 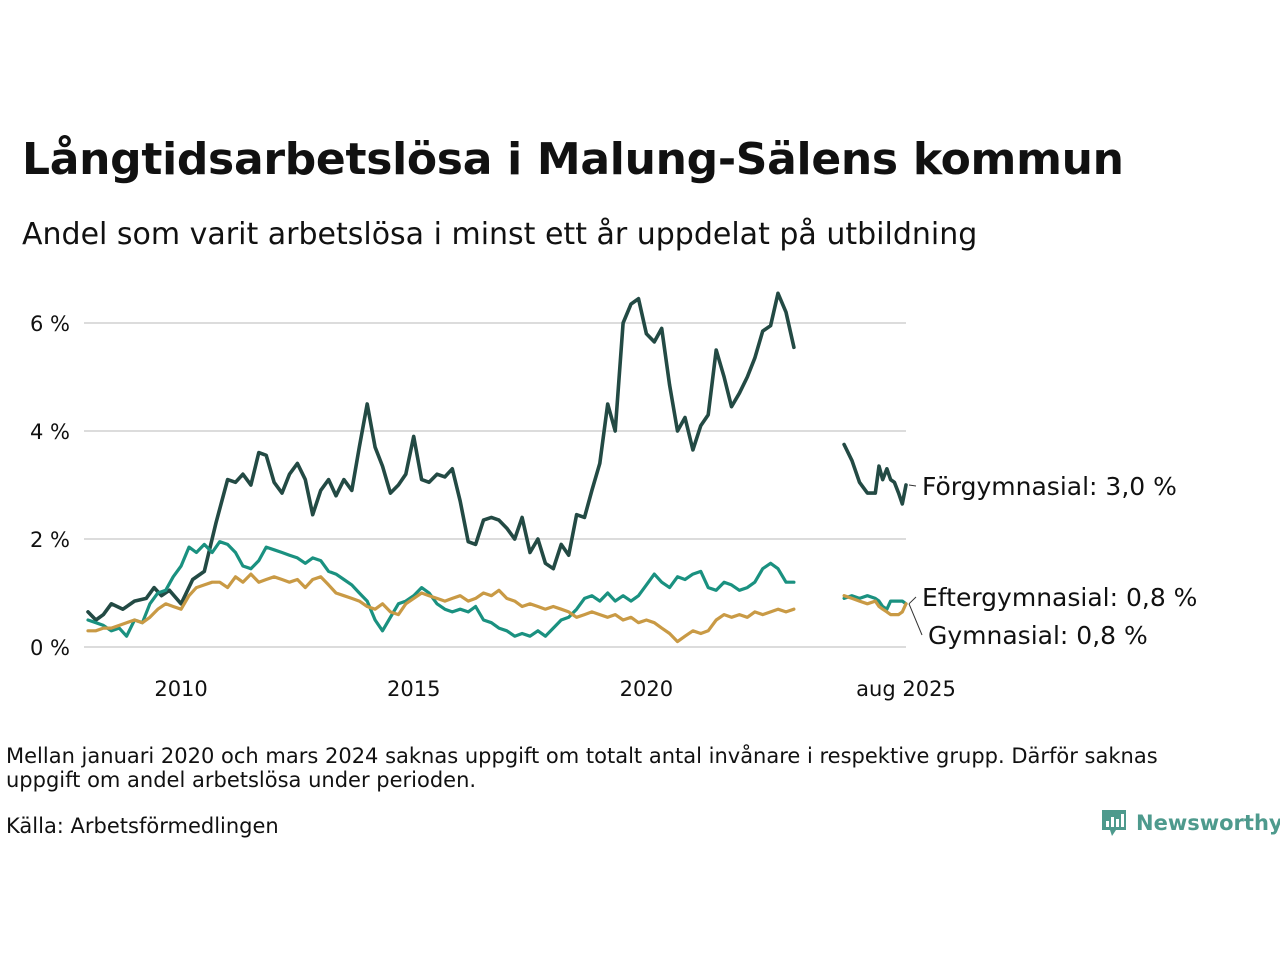 What do you see at coordinates (1208, 823) in the screenshot?
I see `brand-name: Newsworthy` at bounding box center [1208, 823].